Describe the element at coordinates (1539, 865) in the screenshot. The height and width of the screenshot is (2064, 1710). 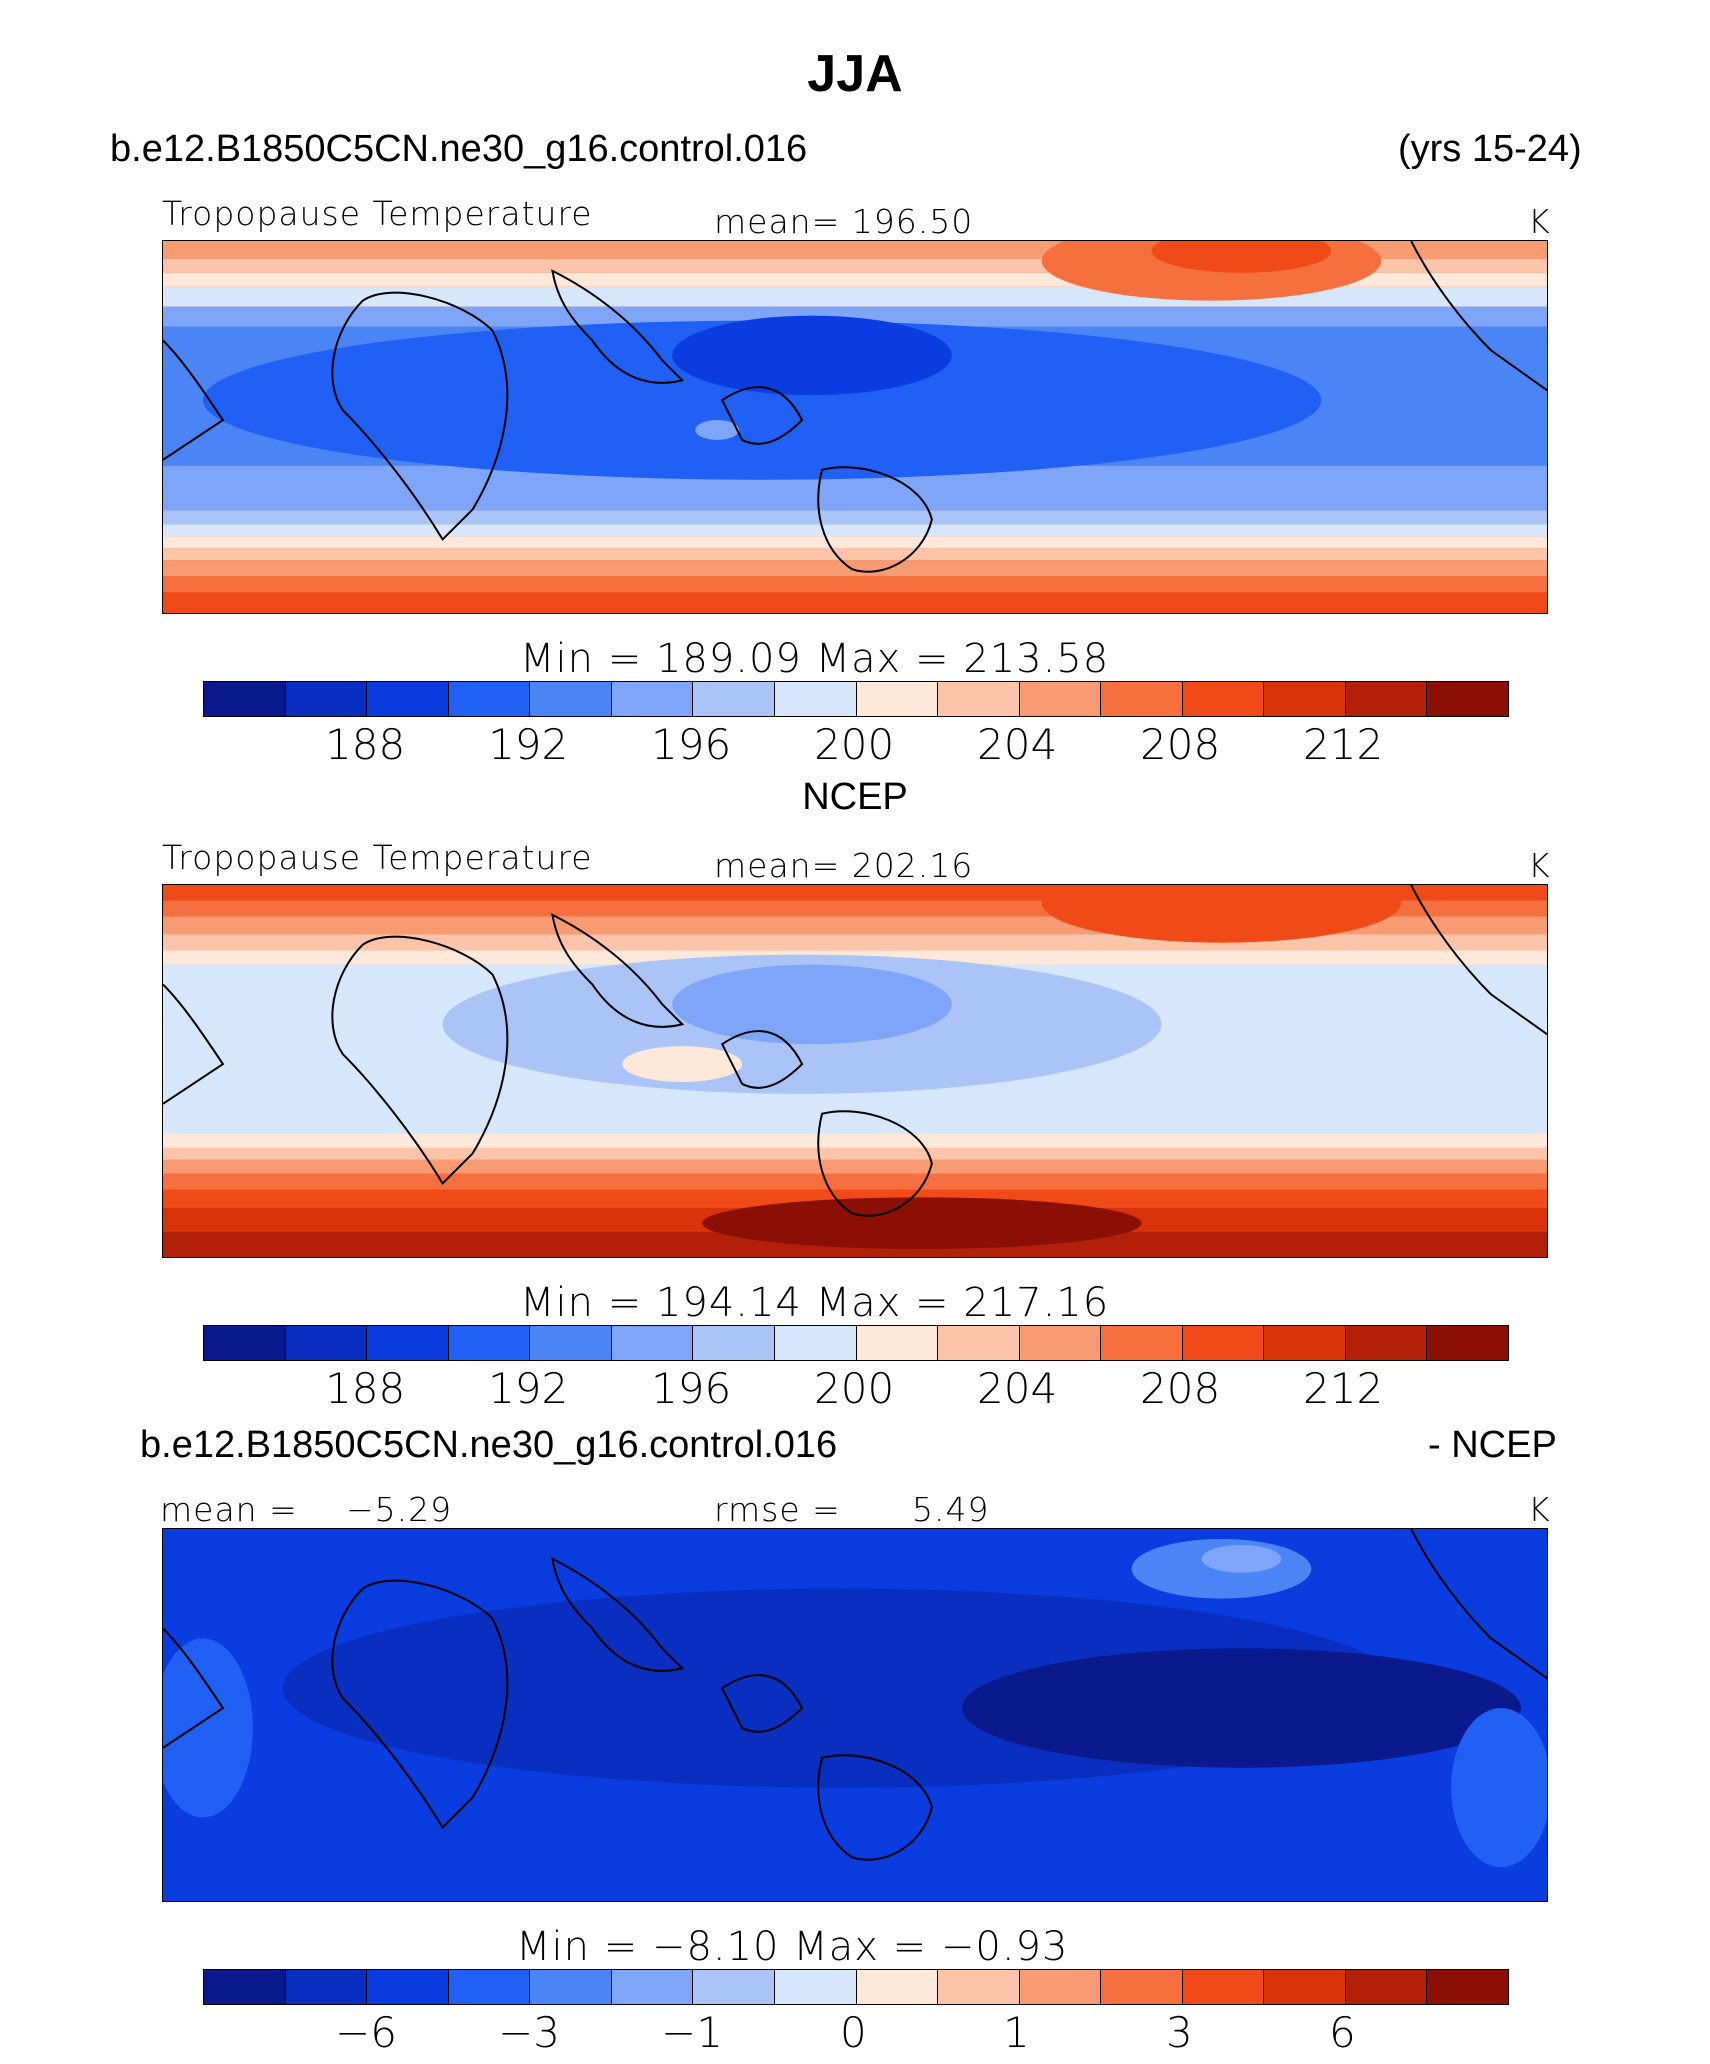
I see `panel2-units: K` at that location.